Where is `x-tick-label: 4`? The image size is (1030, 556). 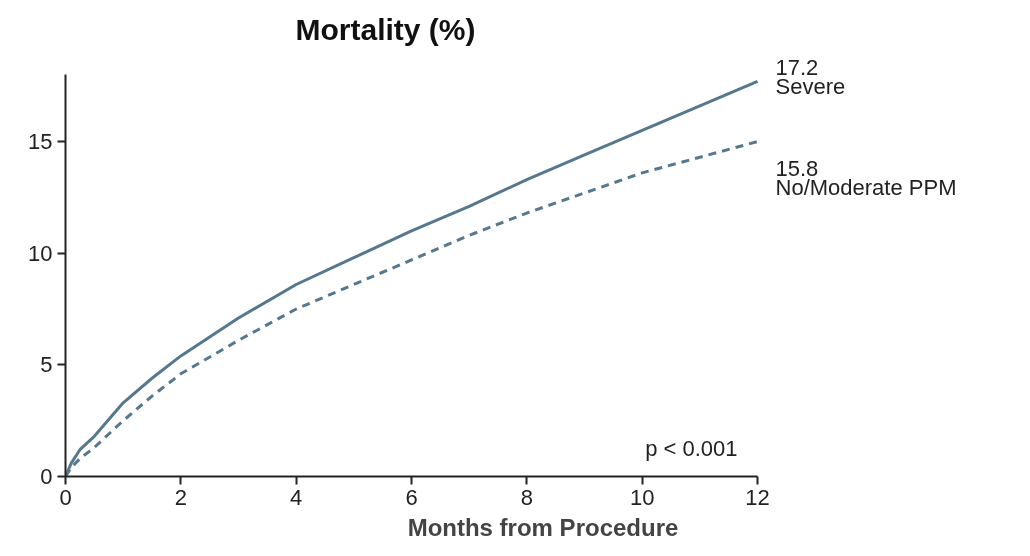 x-tick-label: 4 is located at coordinates (296, 497).